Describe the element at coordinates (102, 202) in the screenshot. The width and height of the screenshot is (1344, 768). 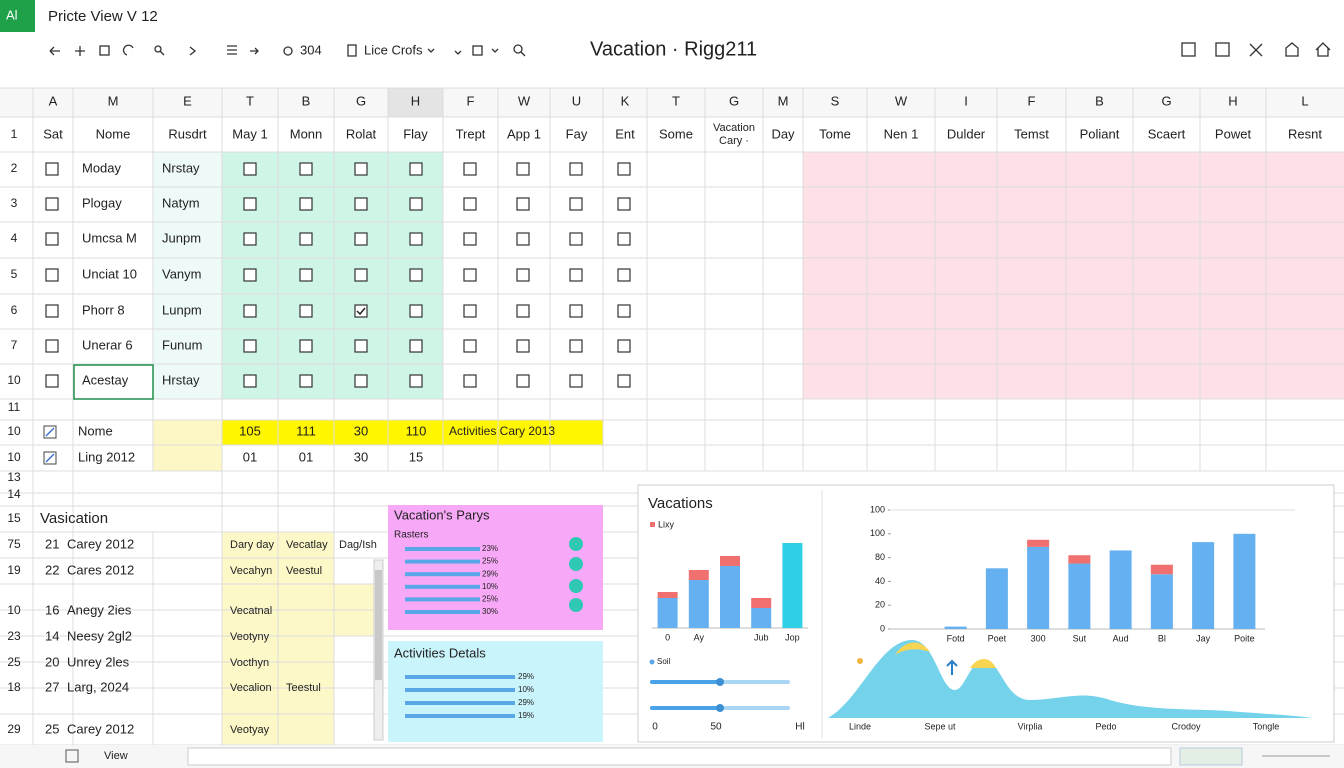
I see `name-cell: Plogay` at that location.